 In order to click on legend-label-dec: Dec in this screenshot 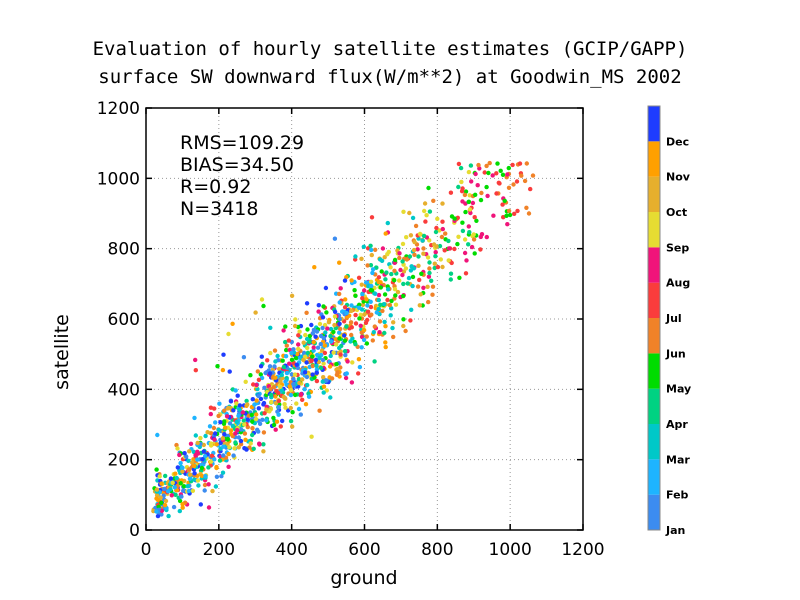, I will do `click(677, 141)`.